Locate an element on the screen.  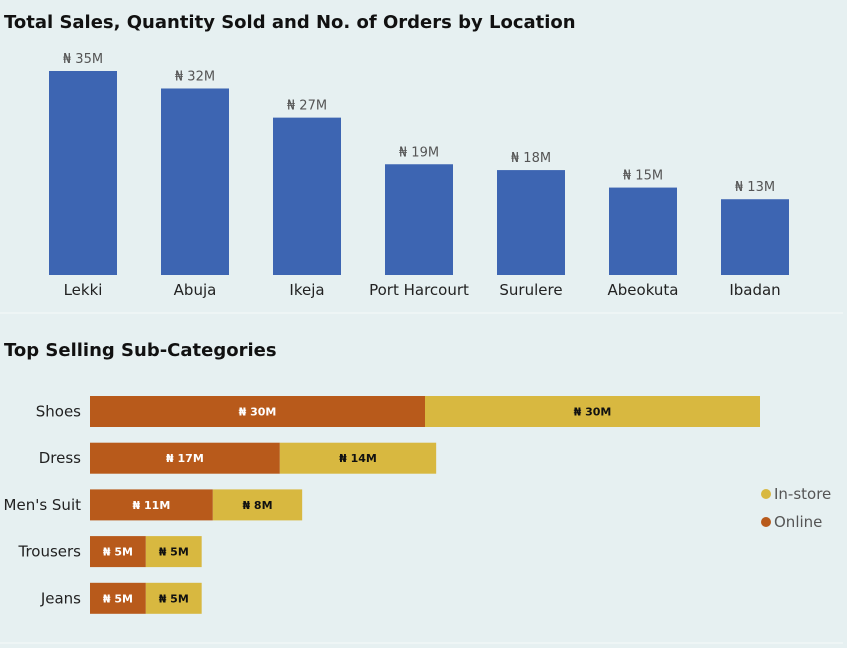
bar-abuja is located at coordinates (195, 181).